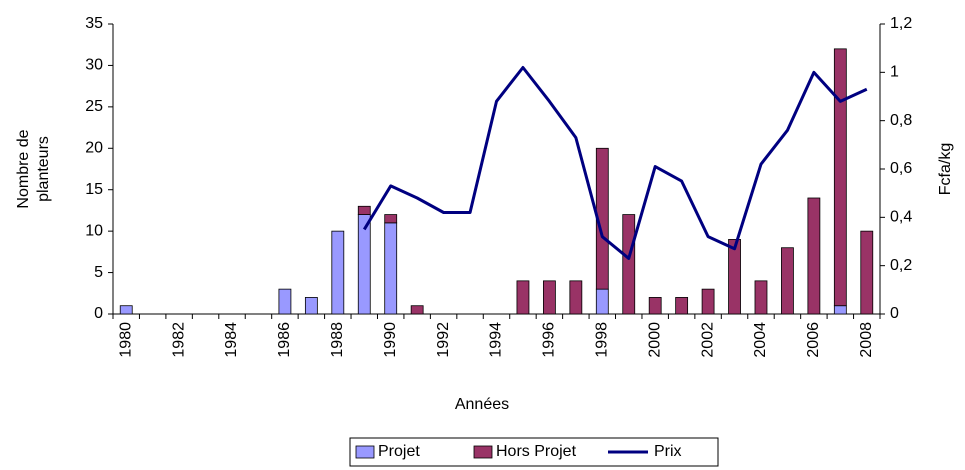  I want to click on y2-tick-label: 0,8, so click(901, 120).